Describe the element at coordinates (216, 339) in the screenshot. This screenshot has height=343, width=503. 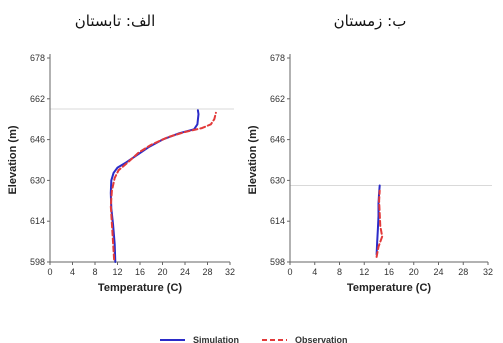
I see `legend-label-simulation: Simulation` at that location.